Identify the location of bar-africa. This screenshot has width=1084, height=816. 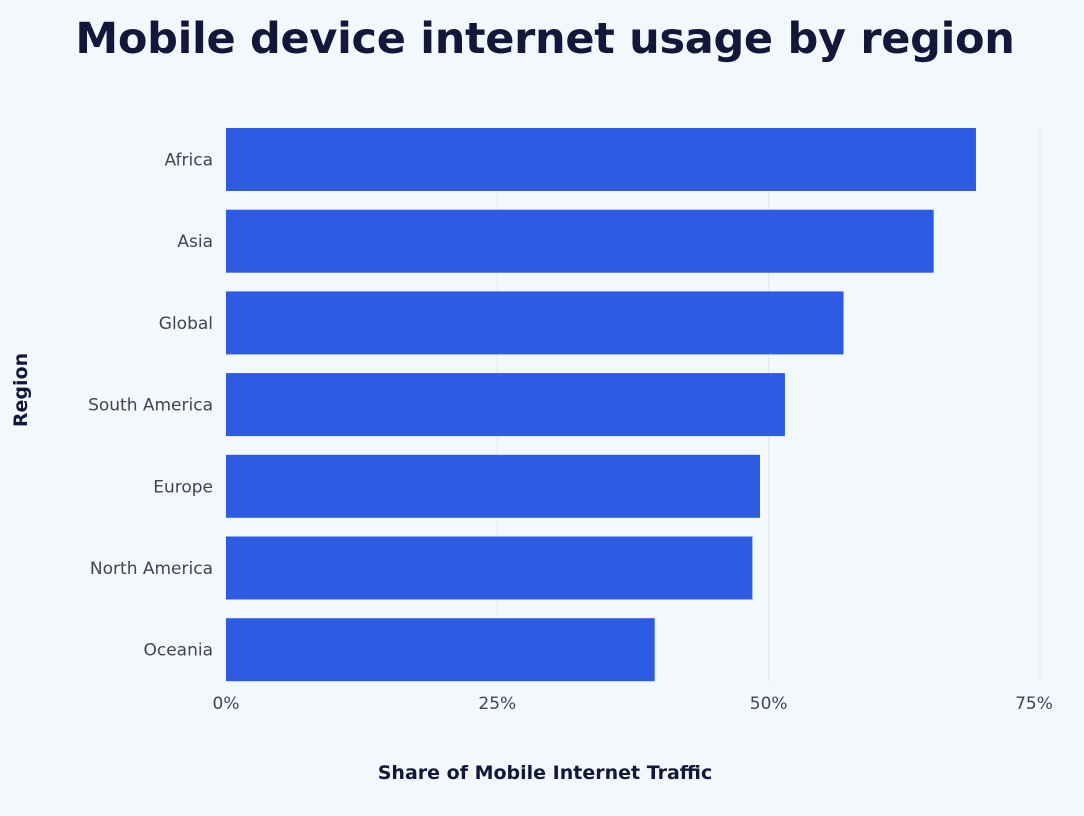
(601, 159).